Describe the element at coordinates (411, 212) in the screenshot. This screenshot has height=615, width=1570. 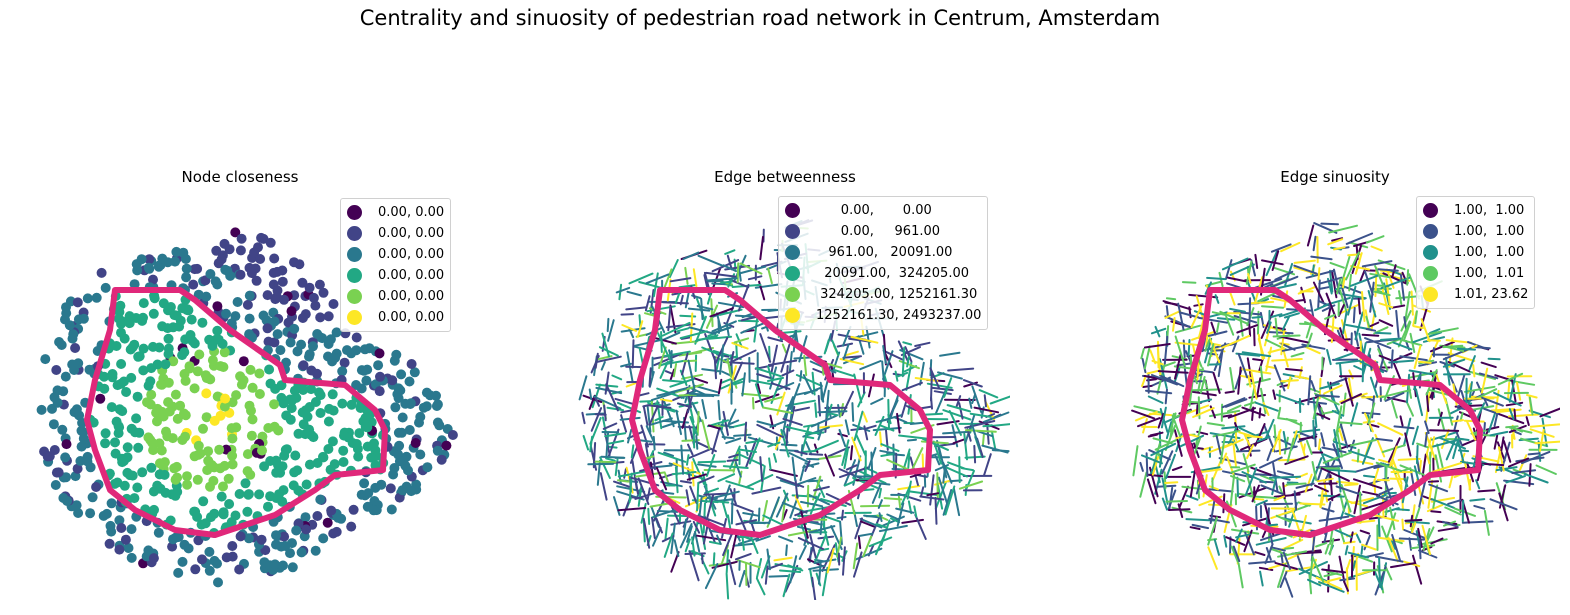
I see `legend-label: 0.00, 0.00` at that location.